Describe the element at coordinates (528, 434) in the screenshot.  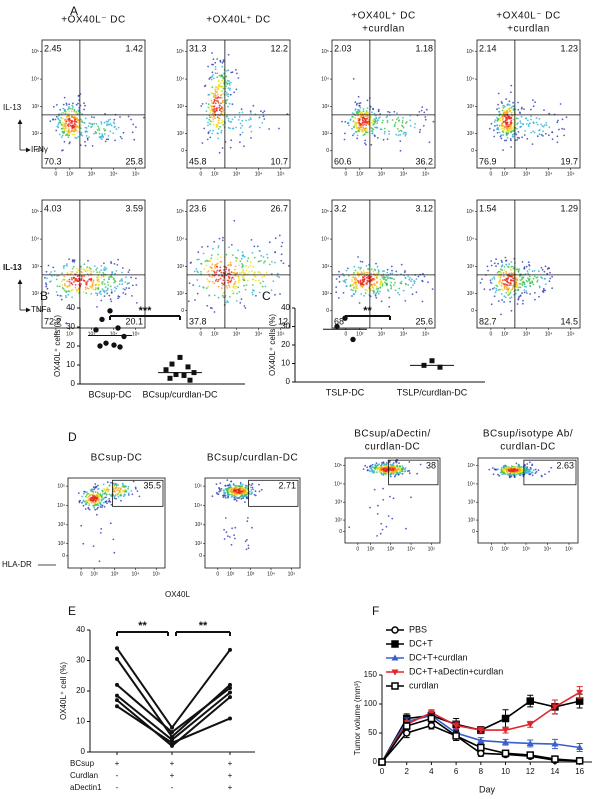
I see `plot-title: BCsup/isotype Ab/` at that location.